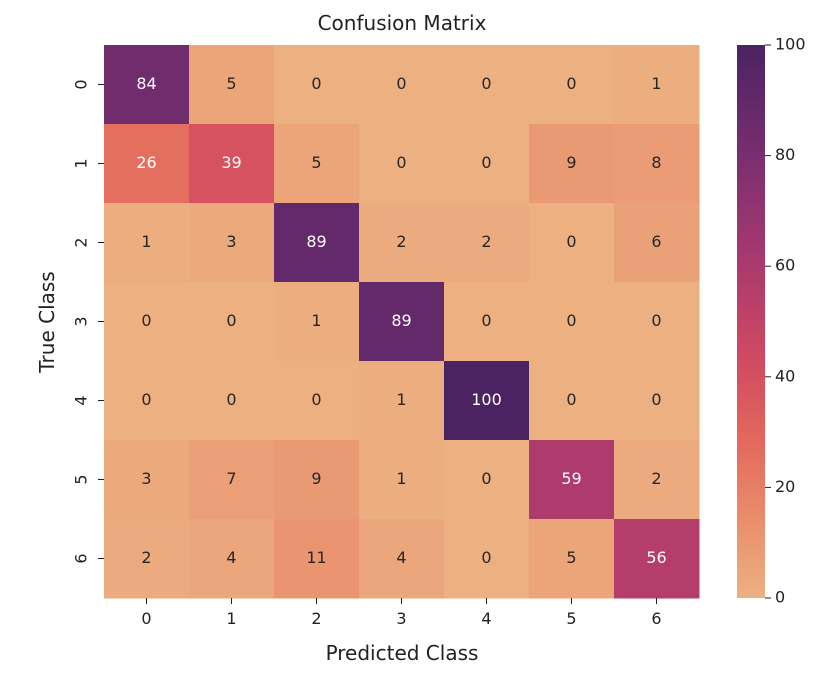 This screenshot has width=822, height=673. Describe the element at coordinates (785, 154) in the screenshot. I see `colorbar-tick-label: 80` at that location.